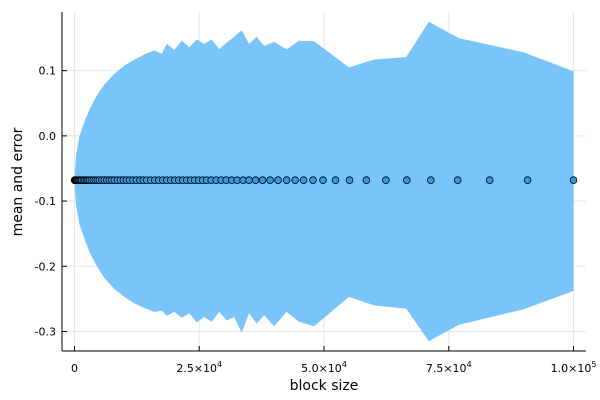  I want to click on x-tick-label-1: 2.5×10⁴, so click(199, 367).